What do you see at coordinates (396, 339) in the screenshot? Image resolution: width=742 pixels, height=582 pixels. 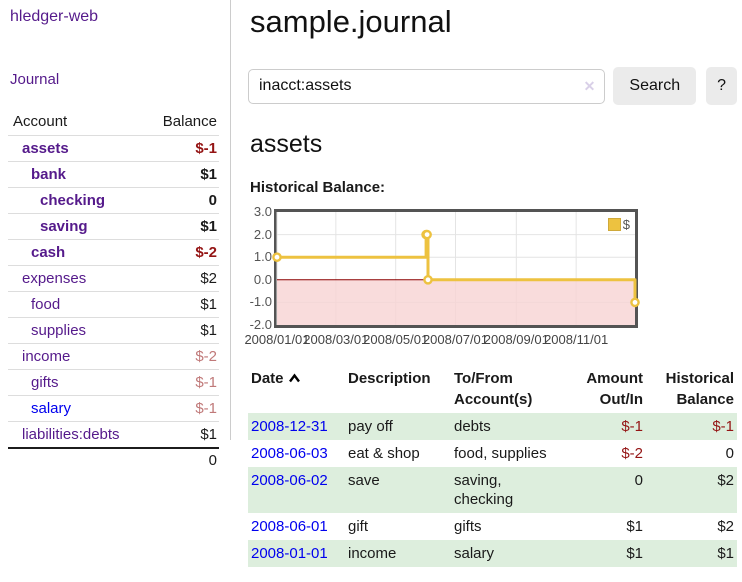 I see `x-axis-tick-label: 2008/05/01` at bounding box center [396, 339].